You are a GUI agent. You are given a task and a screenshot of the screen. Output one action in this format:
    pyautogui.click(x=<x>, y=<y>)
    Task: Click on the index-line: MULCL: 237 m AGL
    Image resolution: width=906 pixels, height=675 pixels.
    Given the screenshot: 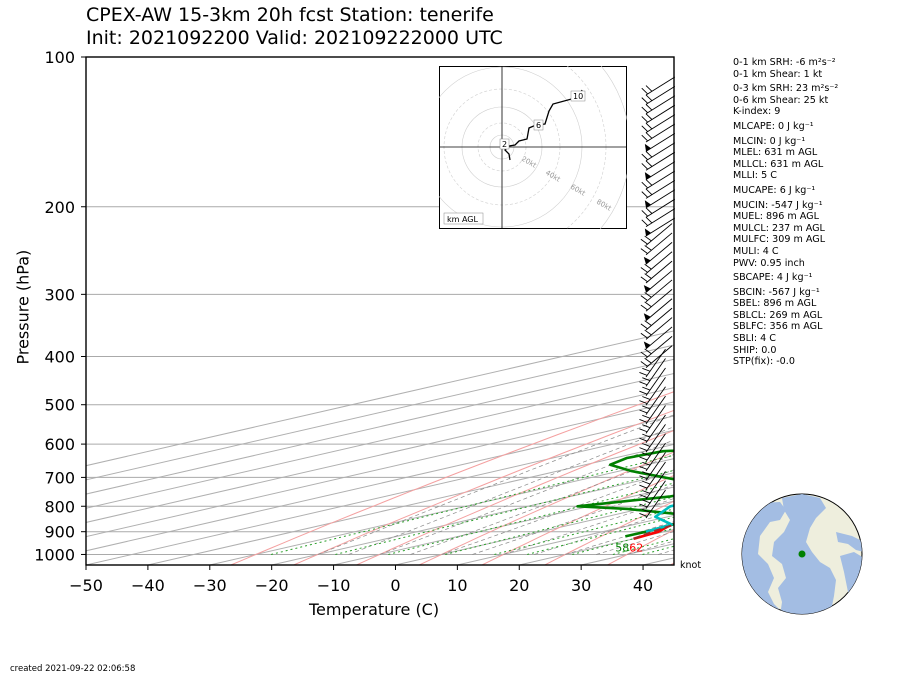 What is the action you would take?
    pyautogui.click(x=779, y=228)
    